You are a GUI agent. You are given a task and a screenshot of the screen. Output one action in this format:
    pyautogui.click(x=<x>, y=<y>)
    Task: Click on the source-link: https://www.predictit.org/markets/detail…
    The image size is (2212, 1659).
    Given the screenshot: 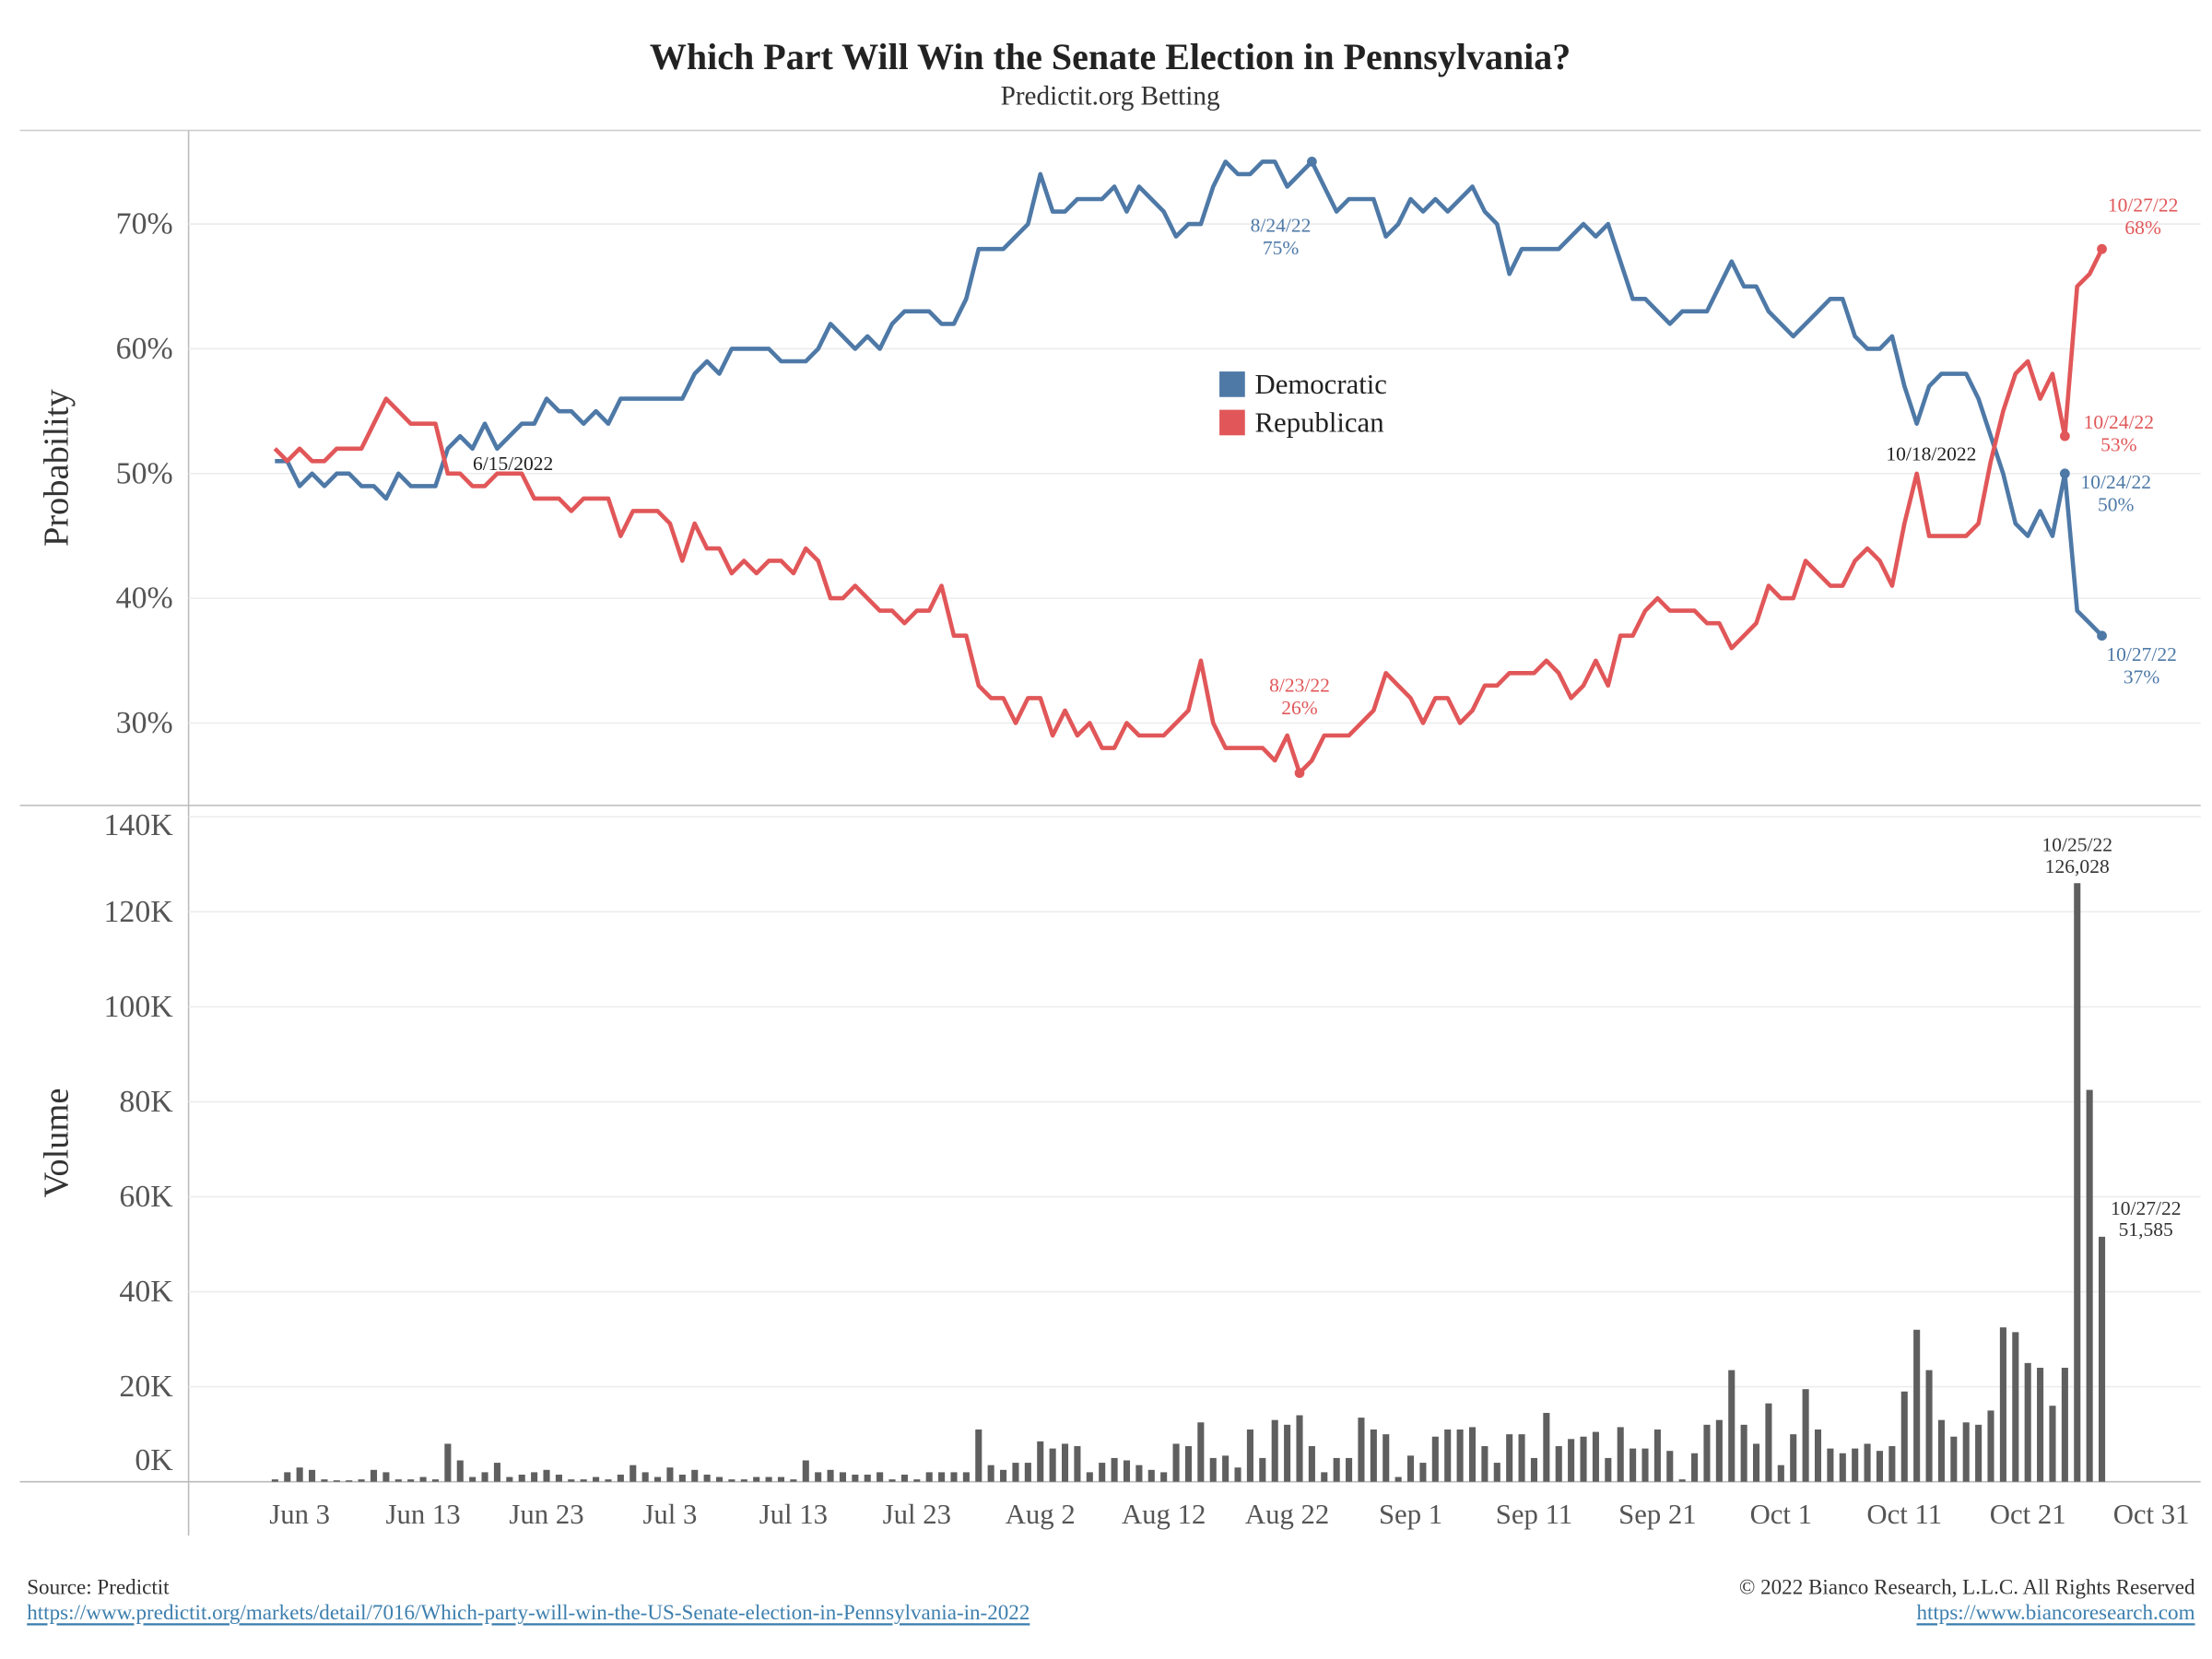 What is the action you would take?
    pyautogui.click(x=528, y=1612)
    